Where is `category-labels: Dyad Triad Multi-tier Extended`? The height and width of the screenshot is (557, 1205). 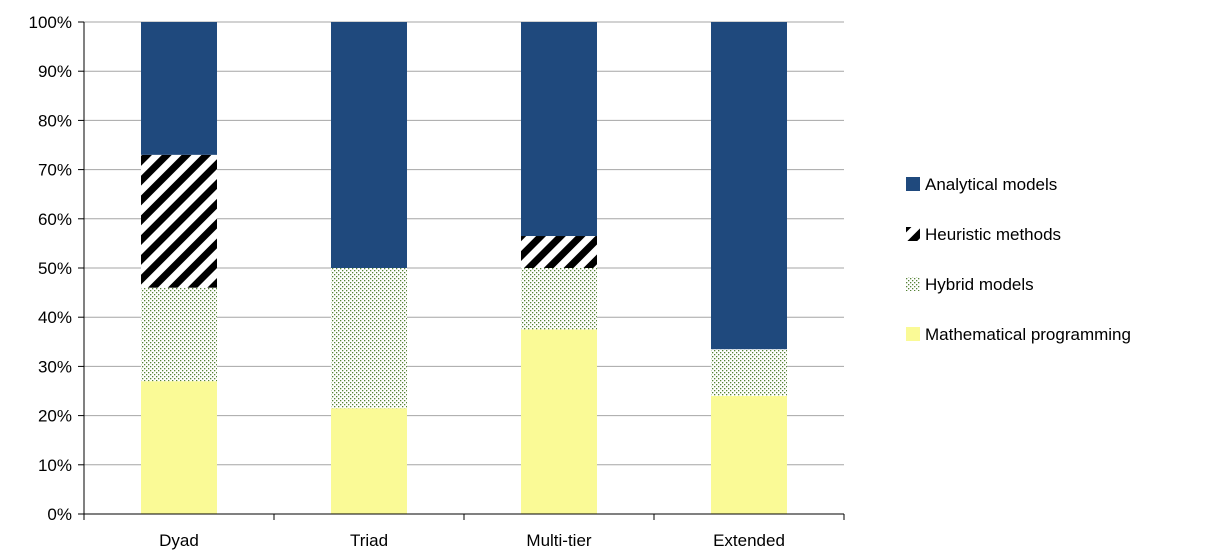
category-labels: Dyad Triad Multi-tier Extended is located at coordinates (472, 540).